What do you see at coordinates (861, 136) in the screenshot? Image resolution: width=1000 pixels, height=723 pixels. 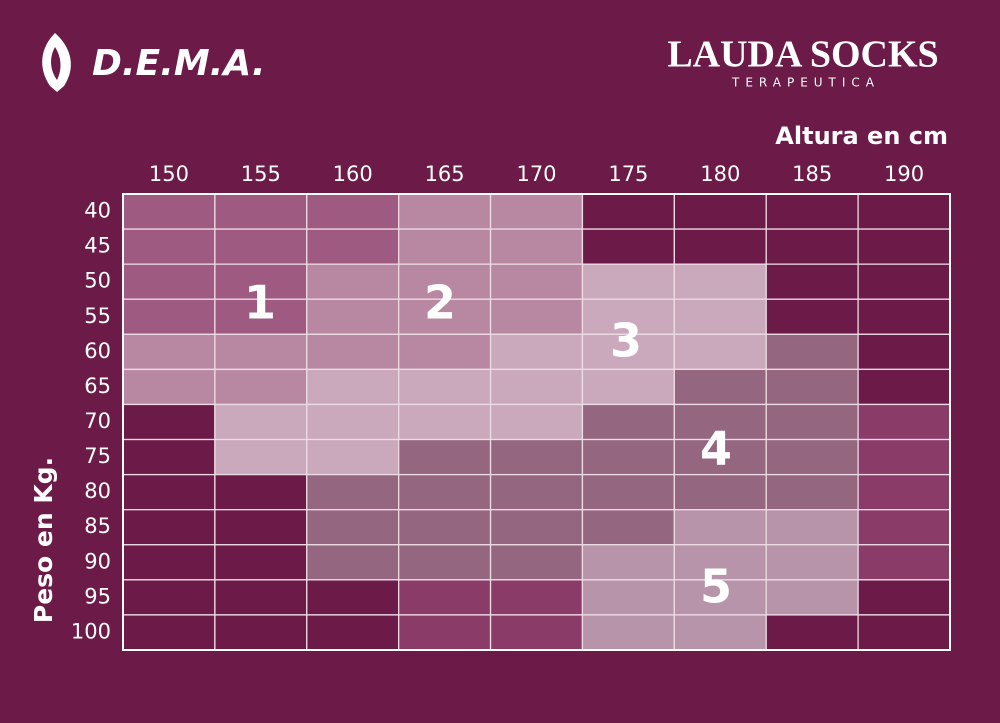 I see `column-title: Altura en cm` at bounding box center [861, 136].